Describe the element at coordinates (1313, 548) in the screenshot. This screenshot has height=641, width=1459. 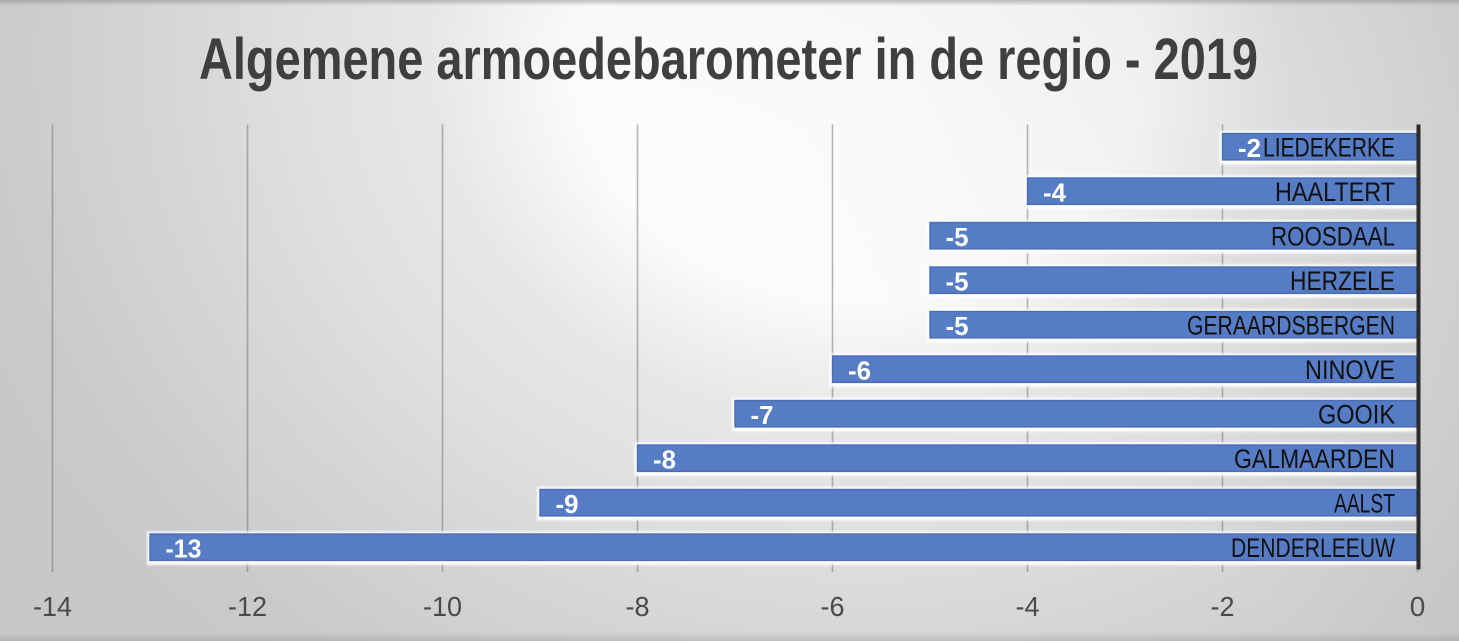
I see `svg-text: DENDERLEEUW` at that location.